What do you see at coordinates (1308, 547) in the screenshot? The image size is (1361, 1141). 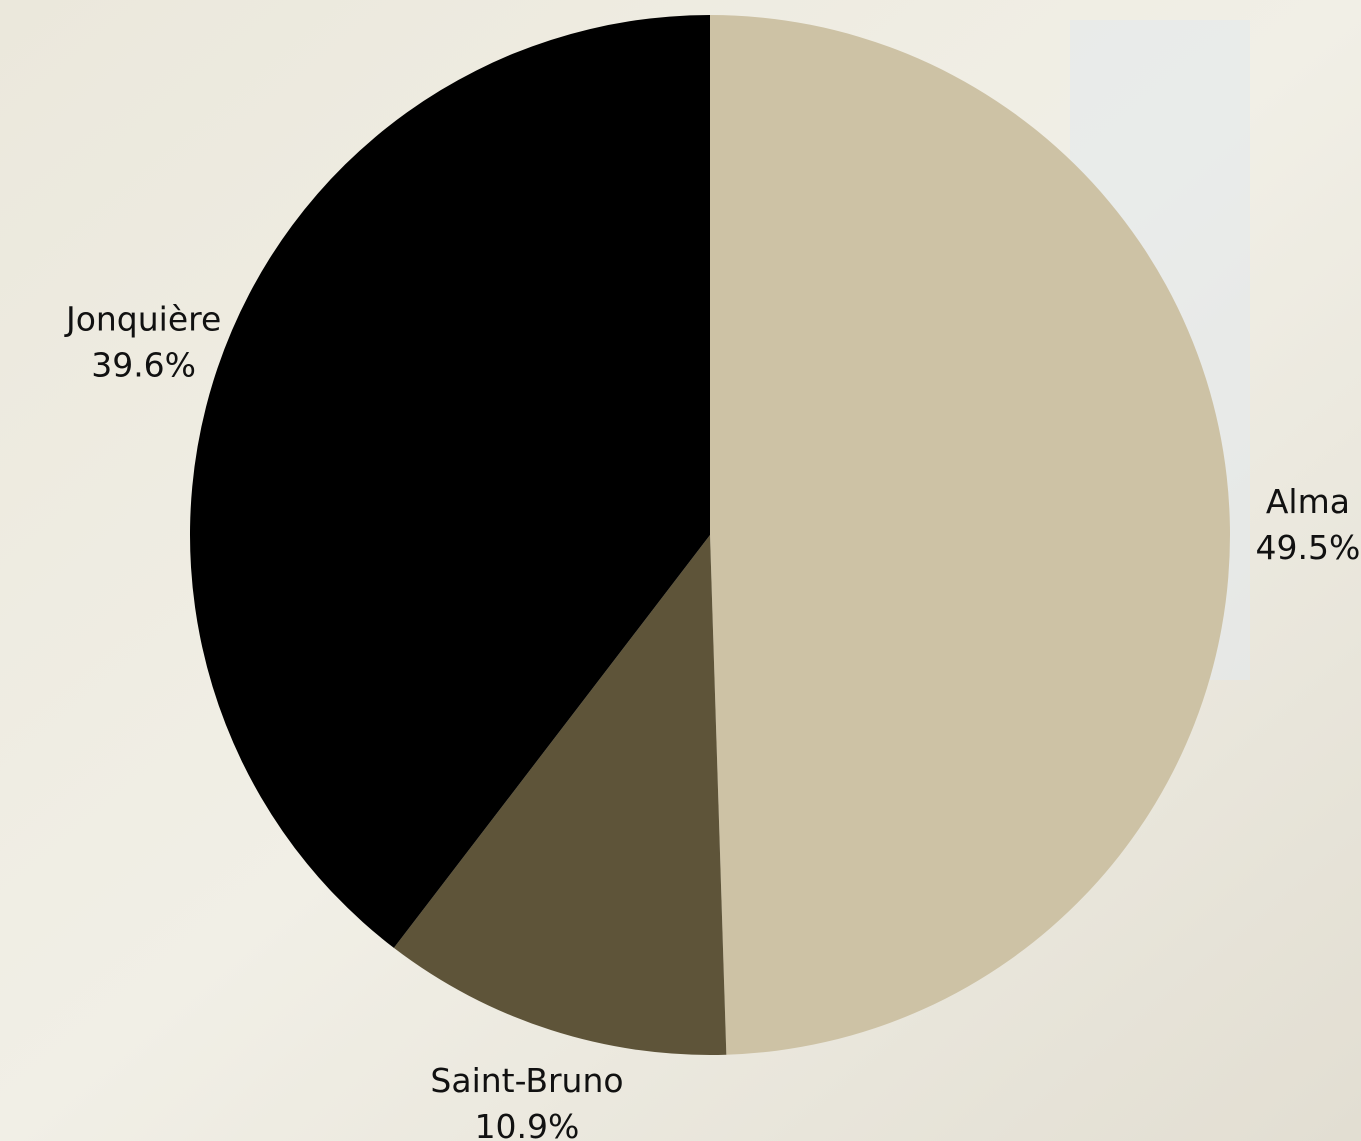 I see `value-label: 49.5%` at bounding box center [1308, 547].